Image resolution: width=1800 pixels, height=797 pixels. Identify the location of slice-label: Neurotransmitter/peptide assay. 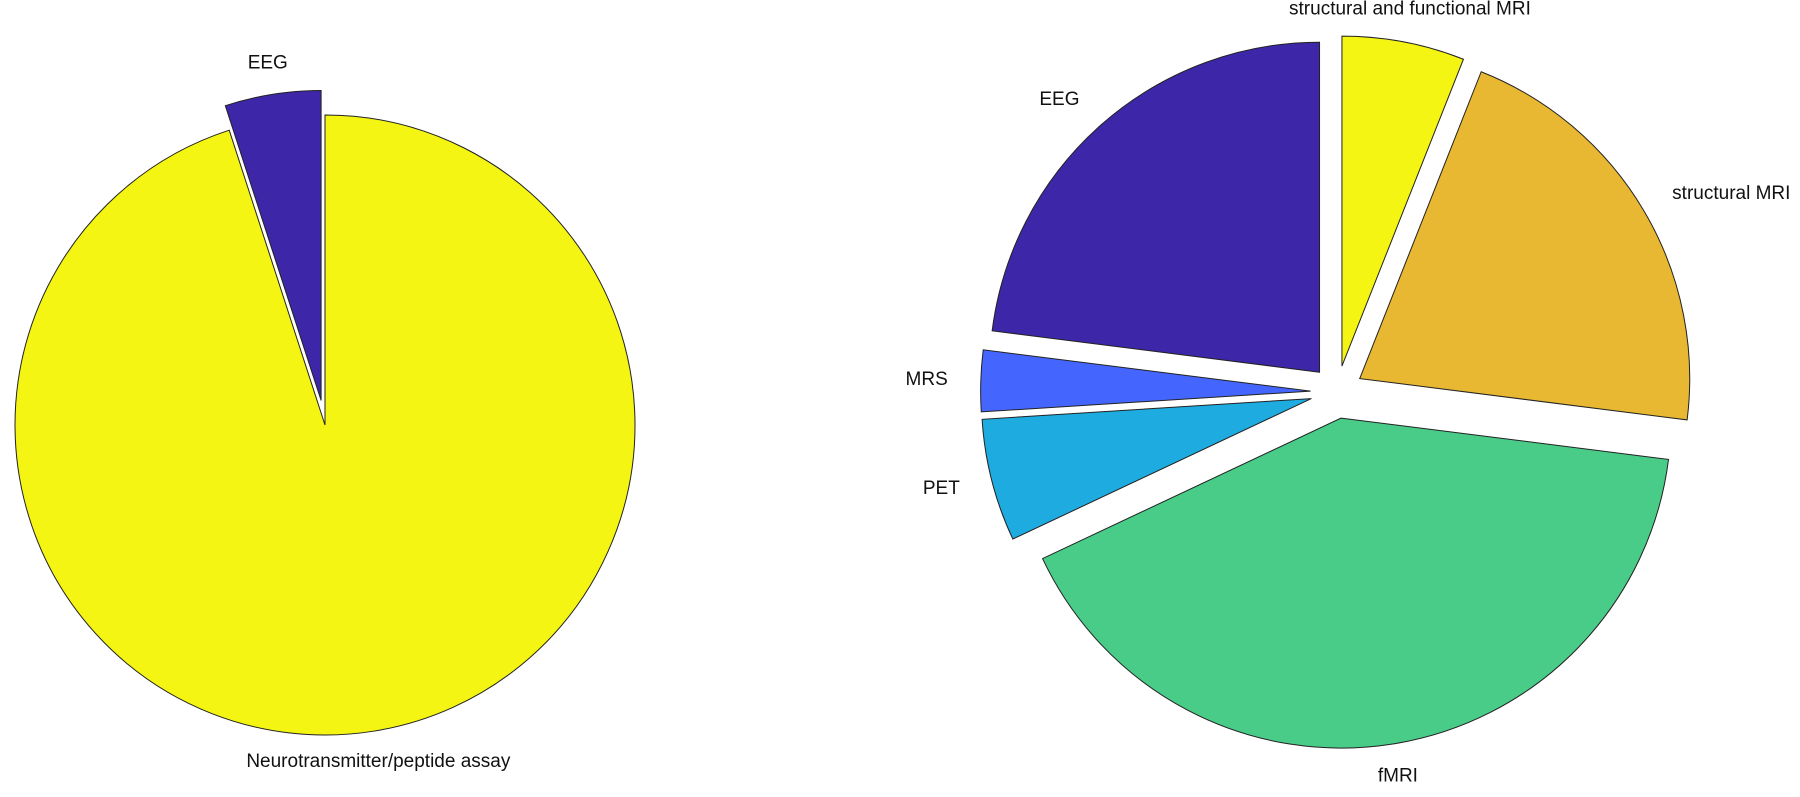
(378, 761).